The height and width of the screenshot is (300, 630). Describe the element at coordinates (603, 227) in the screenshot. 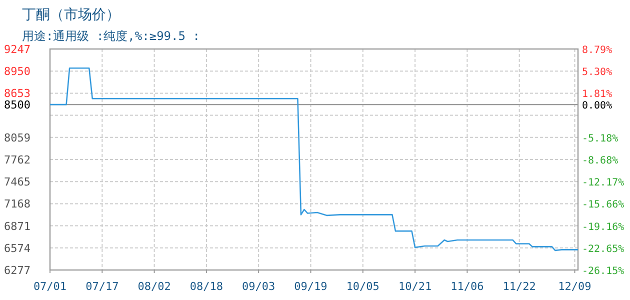

I see `y2tick: -19.16%` at that location.